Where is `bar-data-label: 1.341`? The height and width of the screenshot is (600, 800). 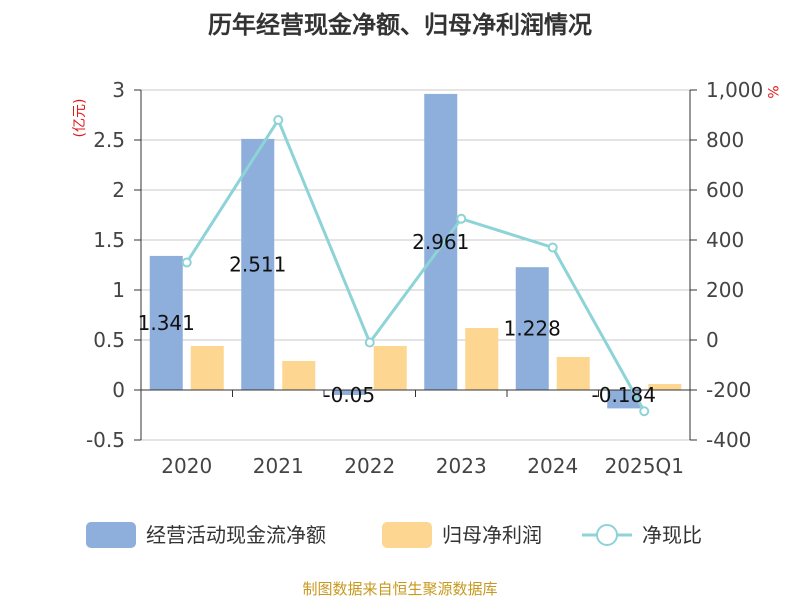
bar-data-label: 1.341 is located at coordinates (166, 323).